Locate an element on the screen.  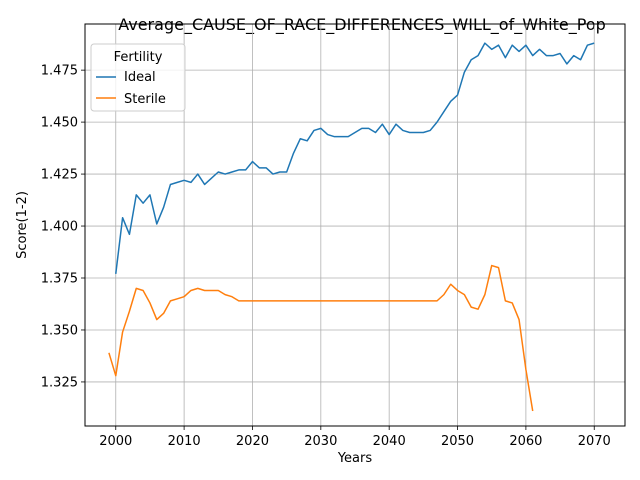
x-tick-label: 2040 is located at coordinates (389, 441).